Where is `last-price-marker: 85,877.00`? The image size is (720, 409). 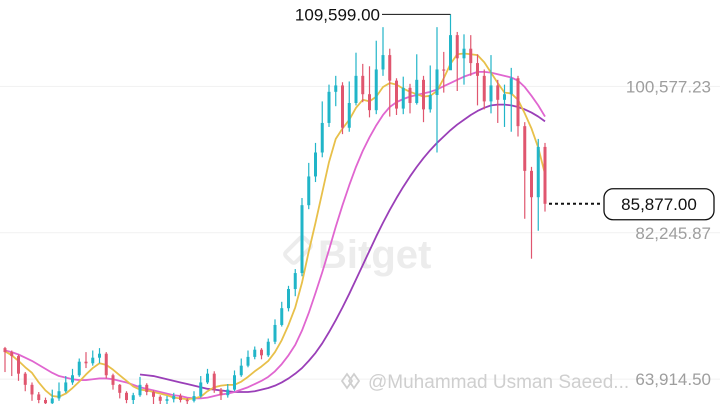 last-price-marker: 85,877.00 is located at coordinates (632, 204).